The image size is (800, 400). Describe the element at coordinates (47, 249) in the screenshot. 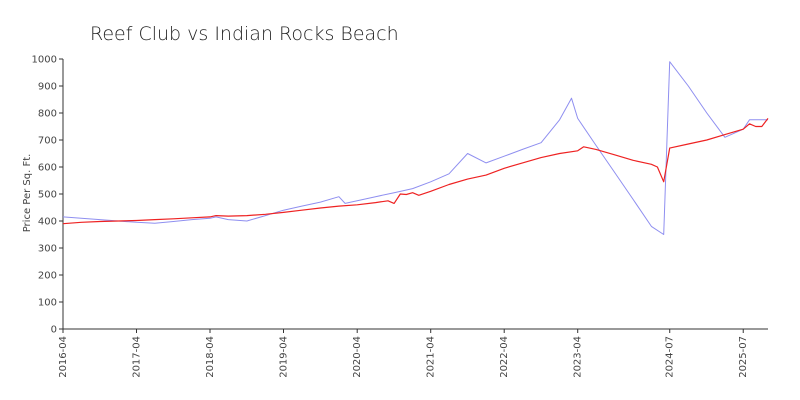

I see `y-tick-label: 300` at that location.